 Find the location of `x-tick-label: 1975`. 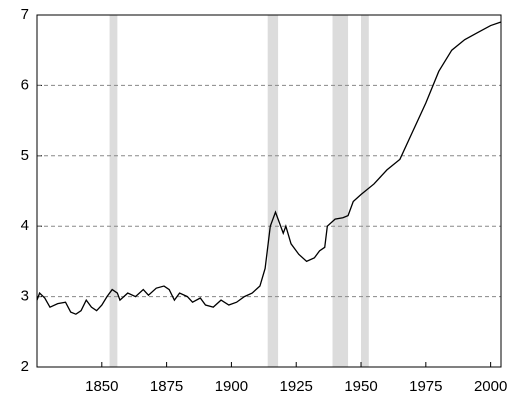

x-tick-label: 1975 is located at coordinates (425, 386).